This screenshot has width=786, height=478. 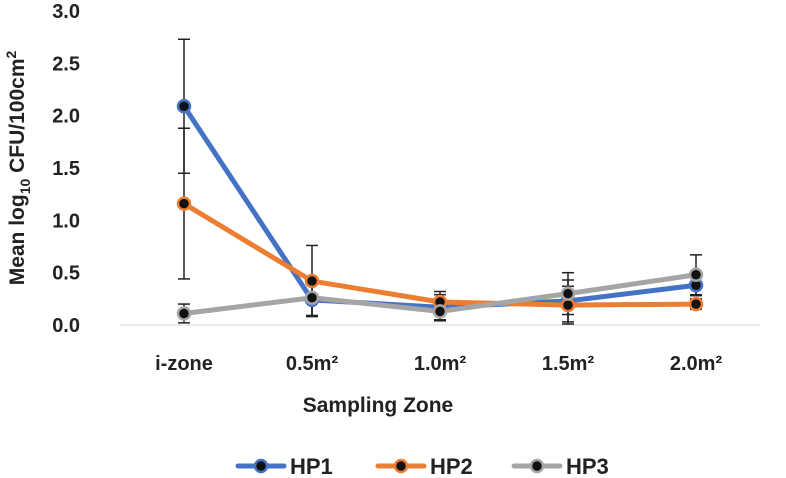 I want to click on x-tick-label: 0.5m², so click(x=312, y=364).